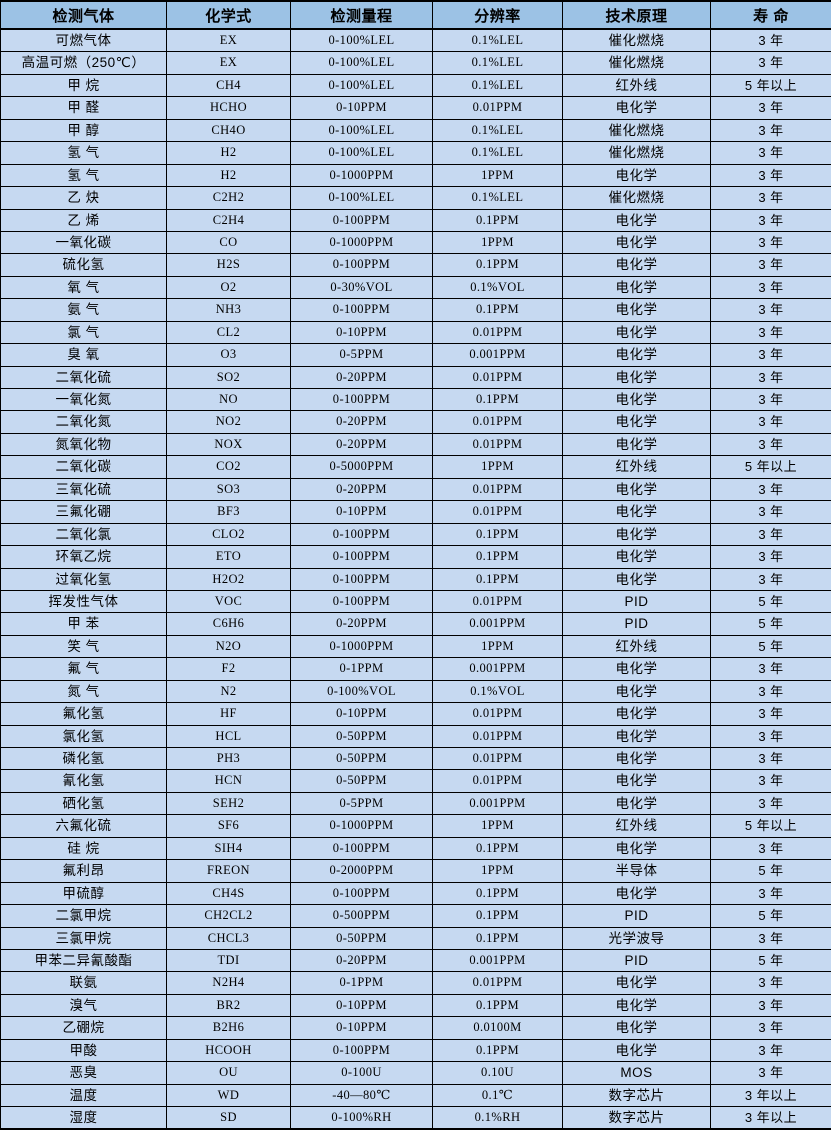 This screenshot has width=831, height=1130. I want to click on cell-range: 0-500PPM, so click(362, 916).